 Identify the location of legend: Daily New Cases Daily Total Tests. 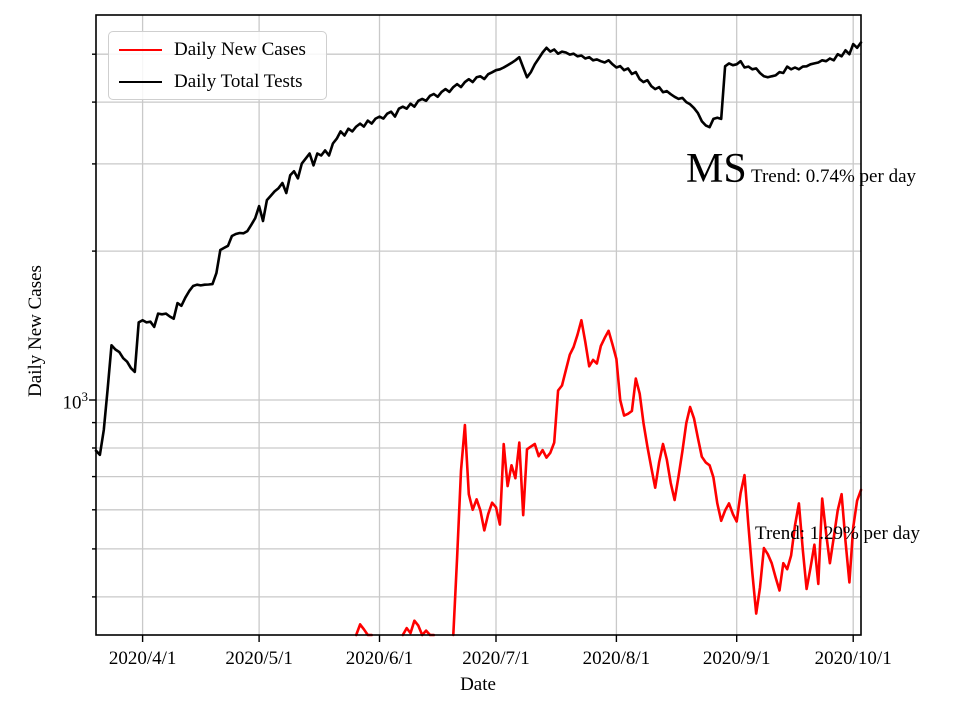
(217, 65).